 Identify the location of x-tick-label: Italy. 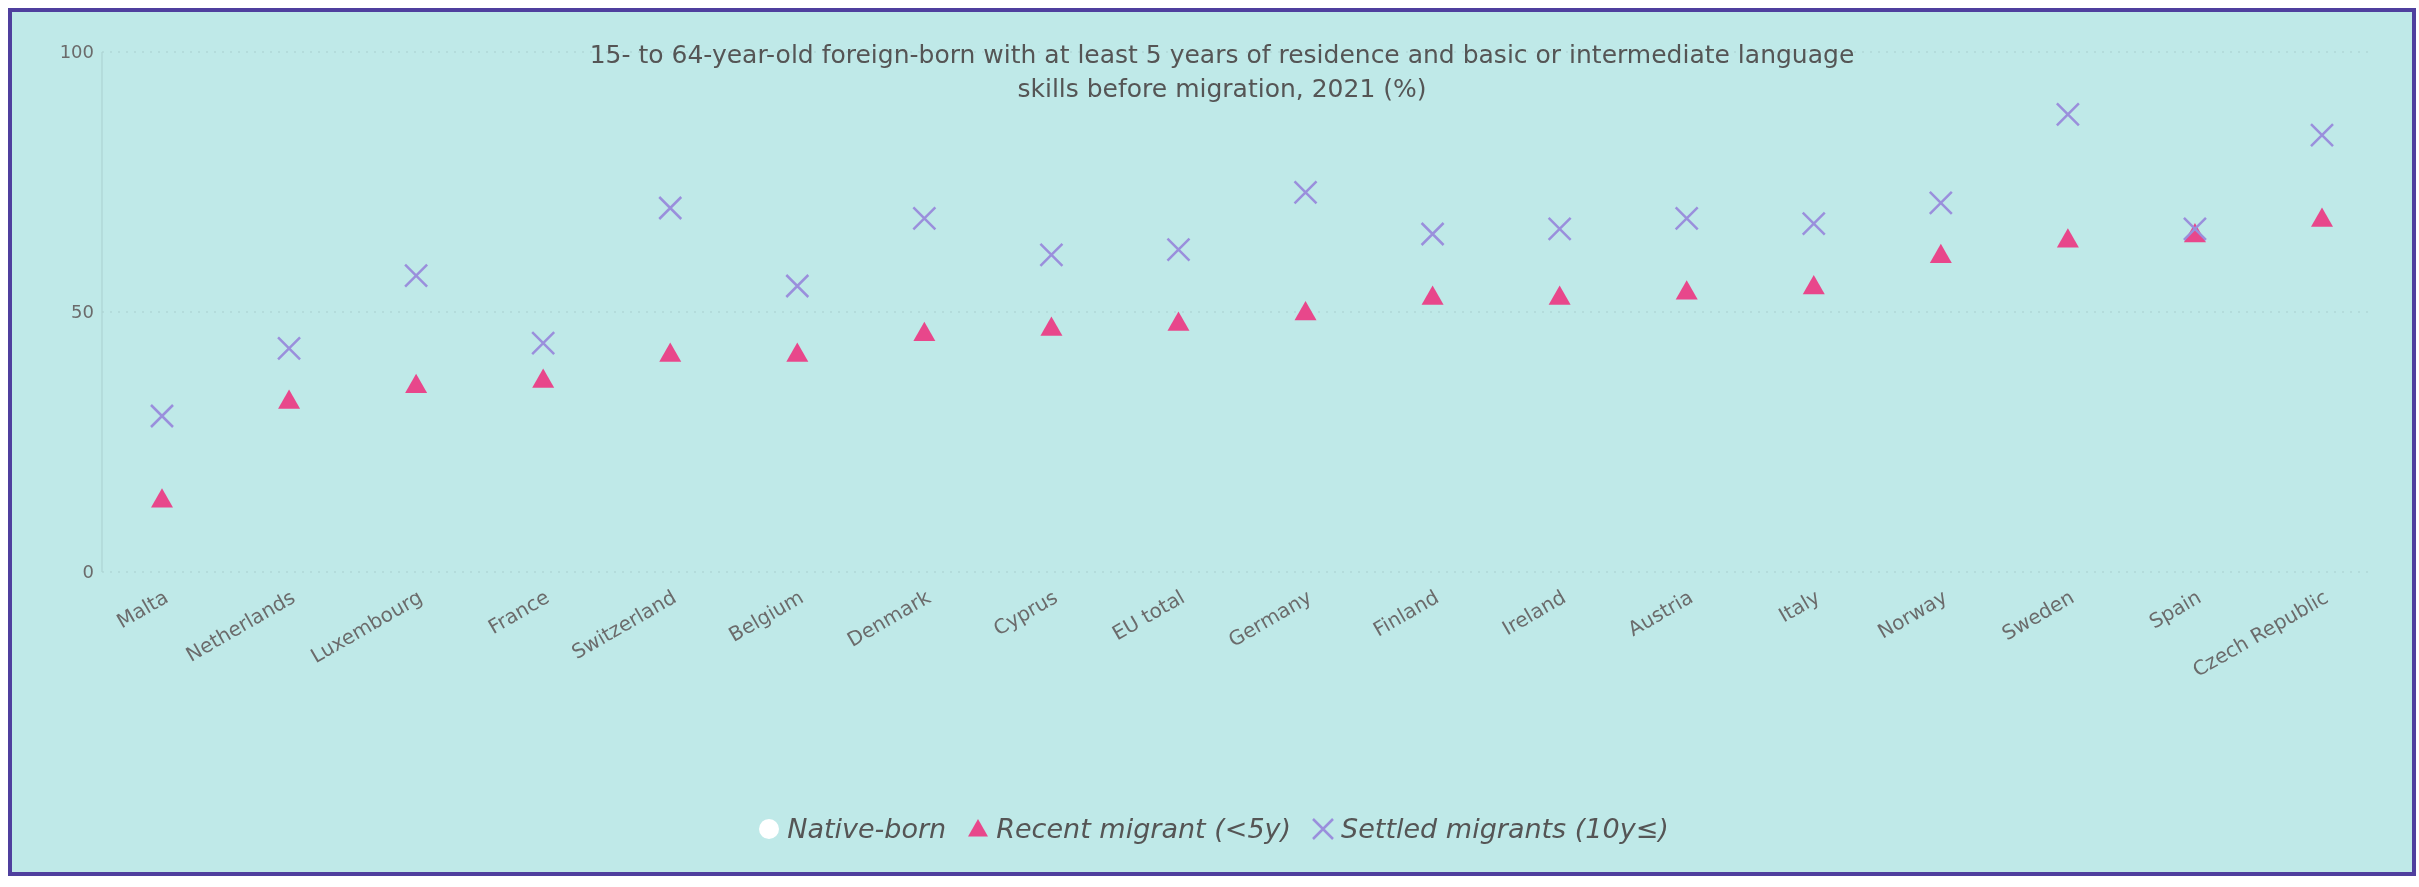
(1799, 606).